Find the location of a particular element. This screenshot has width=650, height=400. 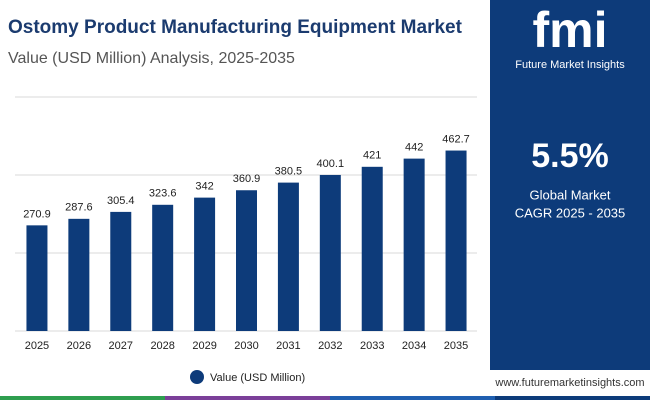

legend-label: Value (USD Million) is located at coordinates (257, 378).